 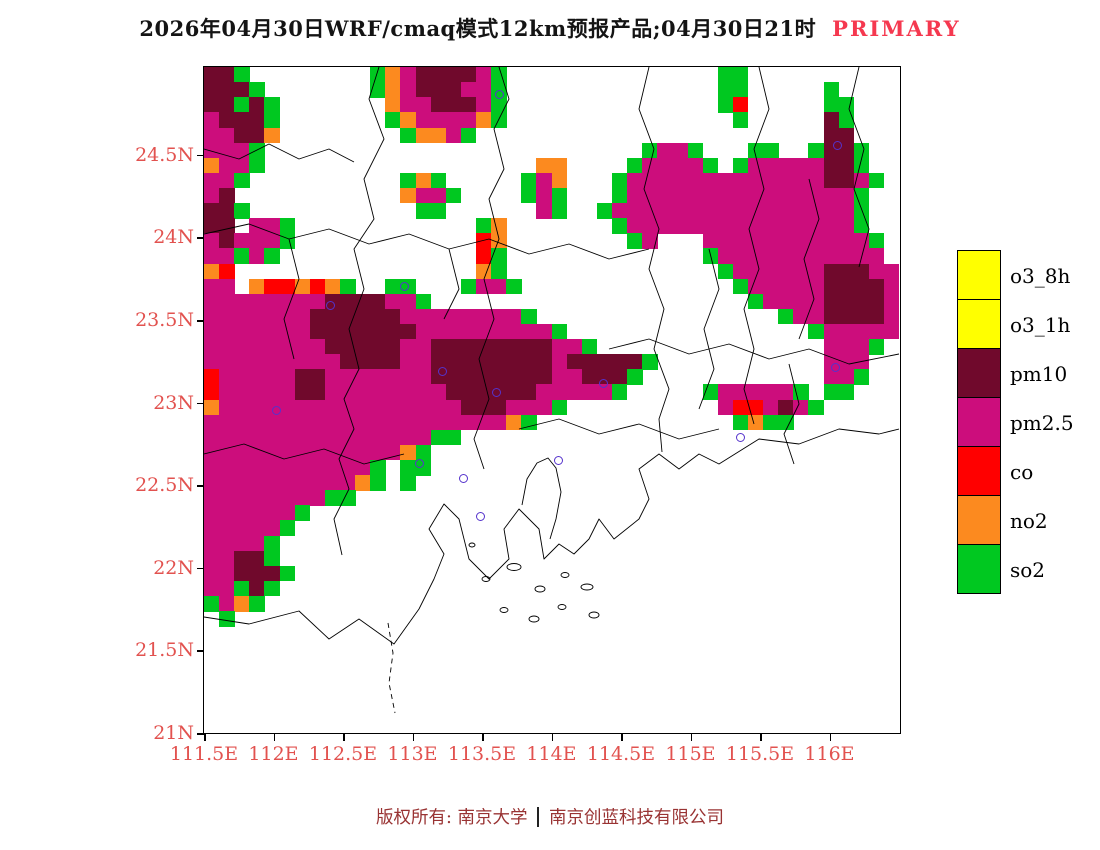 What do you see at coordinates (636, 818) in the screenshot?
I see `footer-right: 南京创蓝科技有限公司` at bounding box center [636, 818].